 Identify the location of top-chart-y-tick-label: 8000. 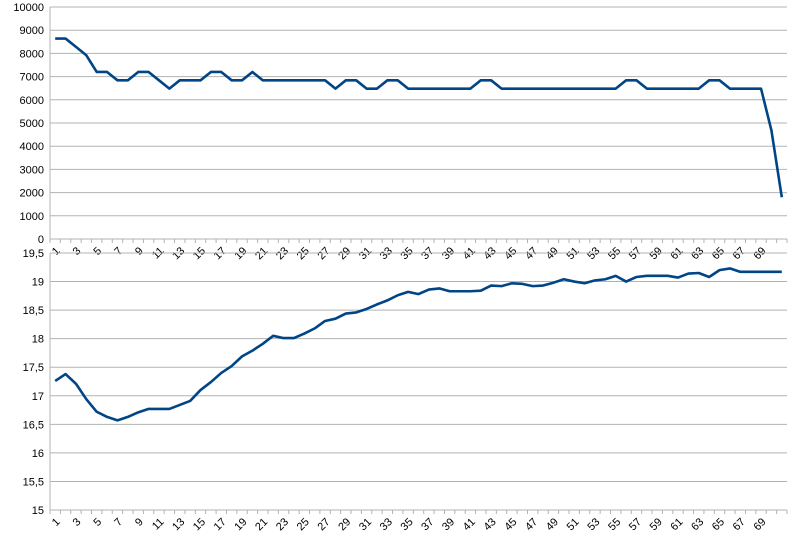
(32, 54).